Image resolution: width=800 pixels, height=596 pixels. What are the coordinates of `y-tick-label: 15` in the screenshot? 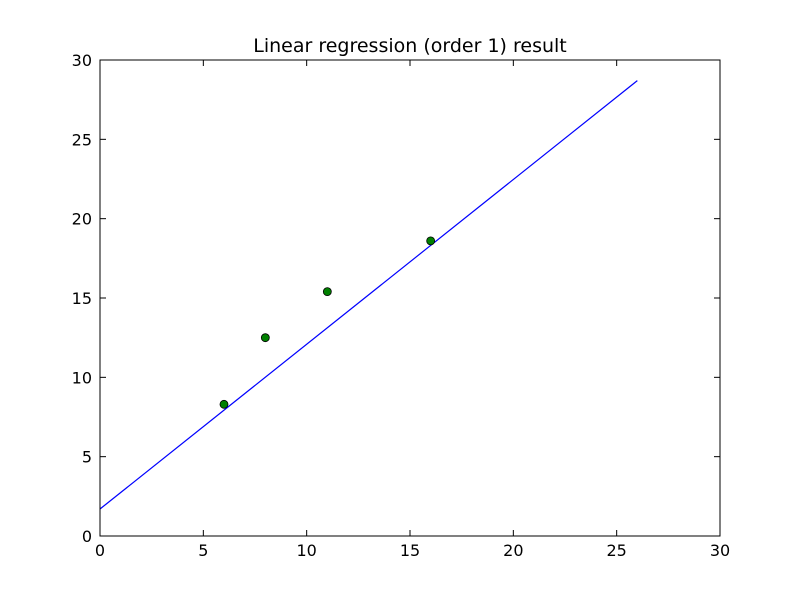 It's located at (82, 298).